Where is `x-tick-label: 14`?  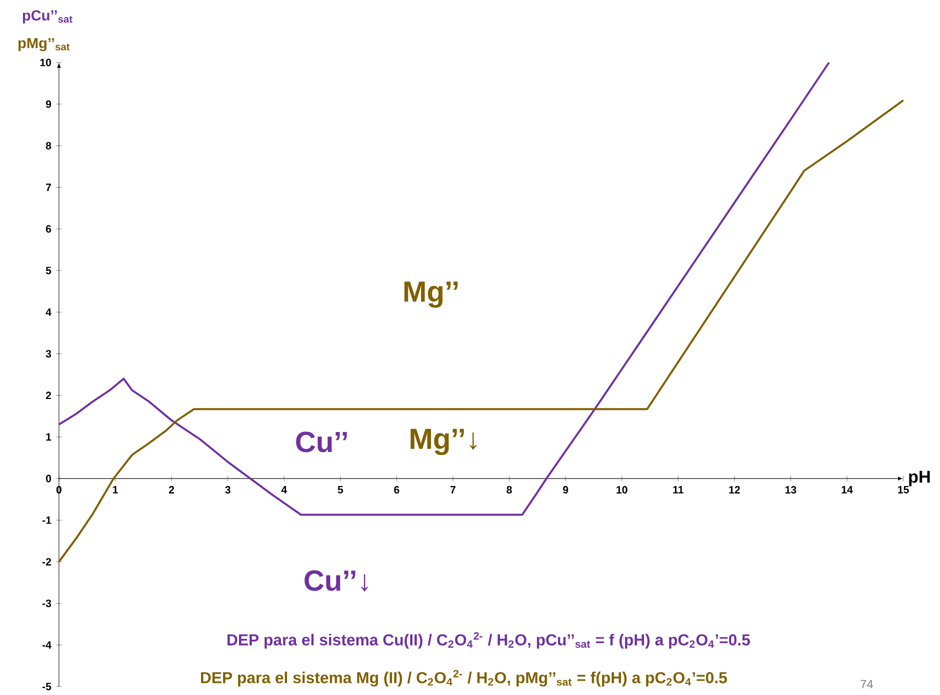
x-tick-label: 14 is located at coordinates (847, 490).